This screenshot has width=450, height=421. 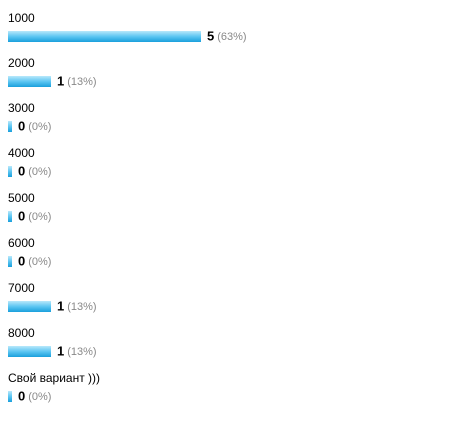 What do you see at coordinates (21, 153) in the screenshot?
I see `option-label: 4000` at bounding box center [21, 153].